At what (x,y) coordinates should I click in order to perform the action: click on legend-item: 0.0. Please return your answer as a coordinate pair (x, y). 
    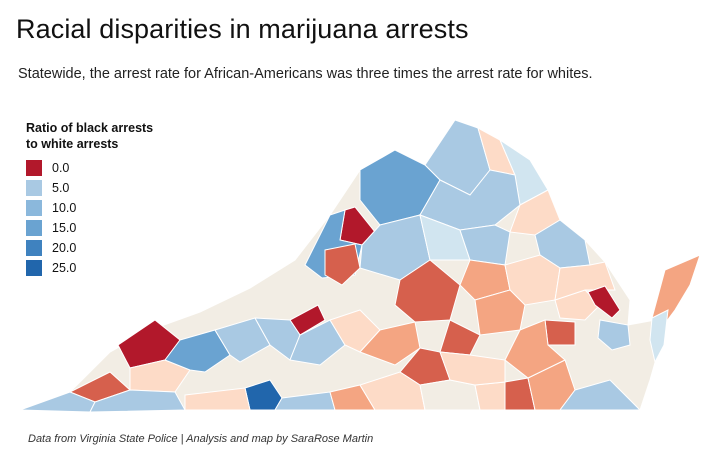
    Looking at the image, I should click on (106, 167).